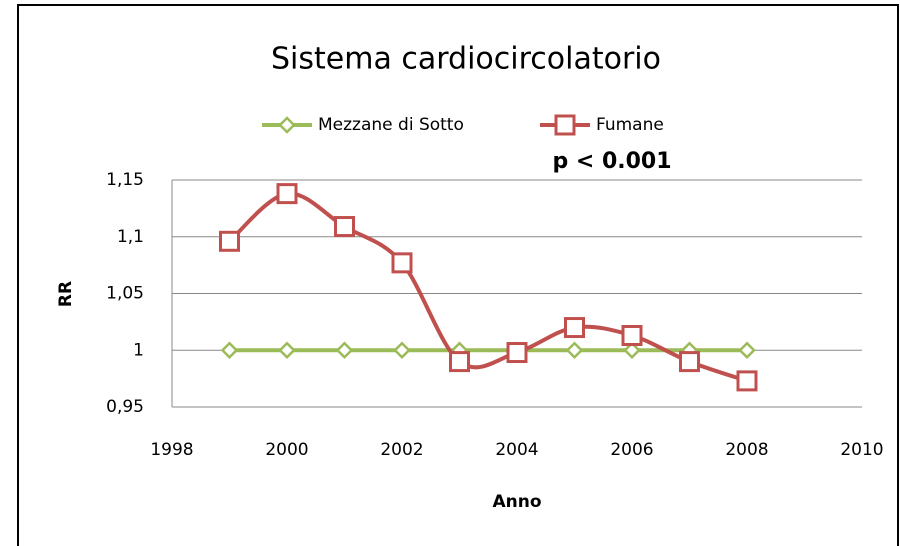  What do you see at coordinates (746, 450) in the screenshot?
I see `x-tick-label: 2008` at bounding box center [746, 450].